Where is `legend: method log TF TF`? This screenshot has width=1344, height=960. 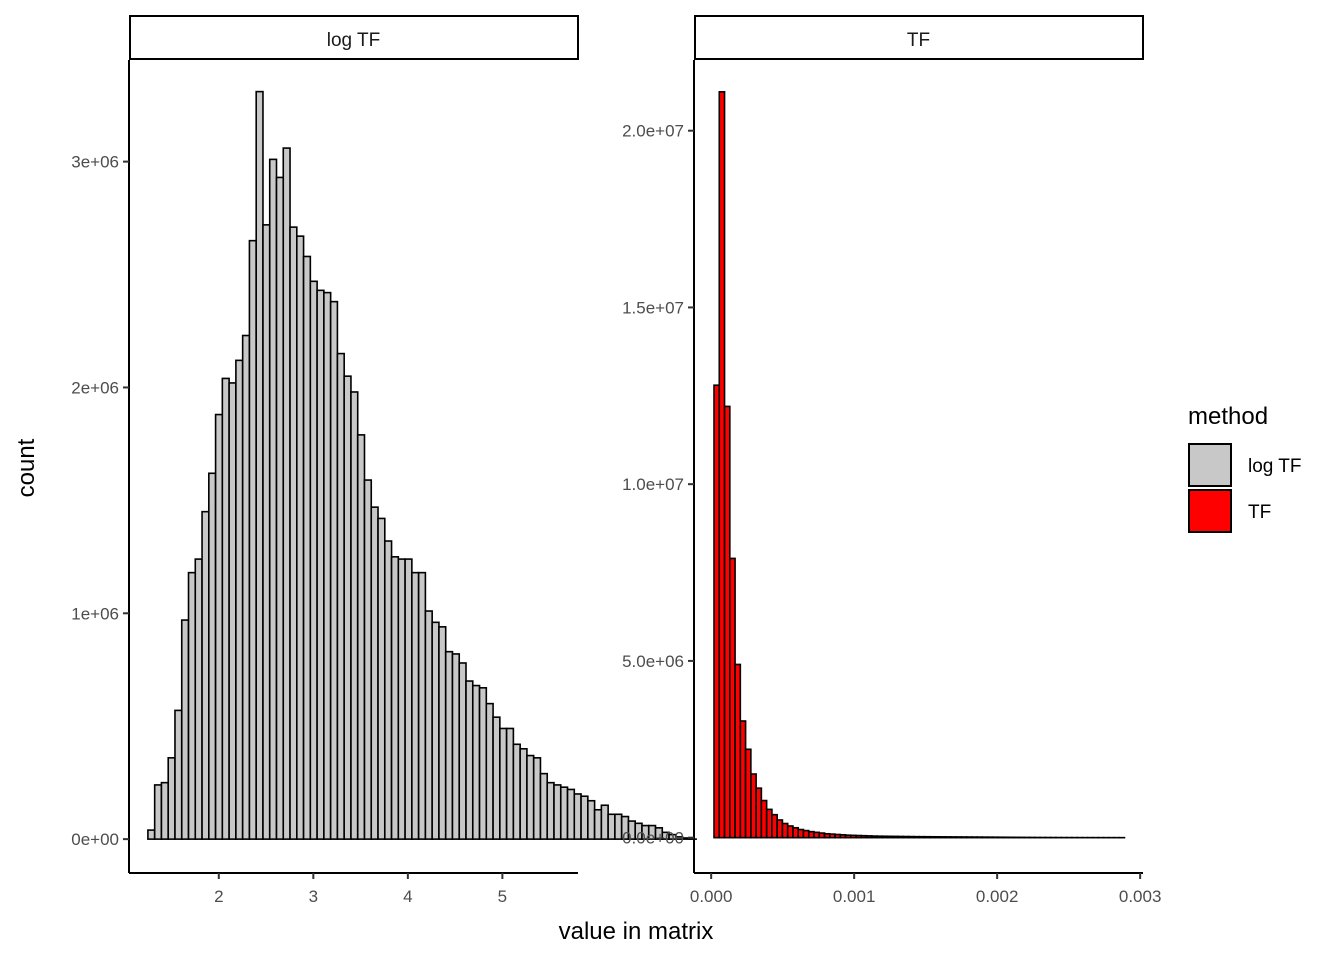
legend: method log TF TF is located at coordinates (1245, 468).